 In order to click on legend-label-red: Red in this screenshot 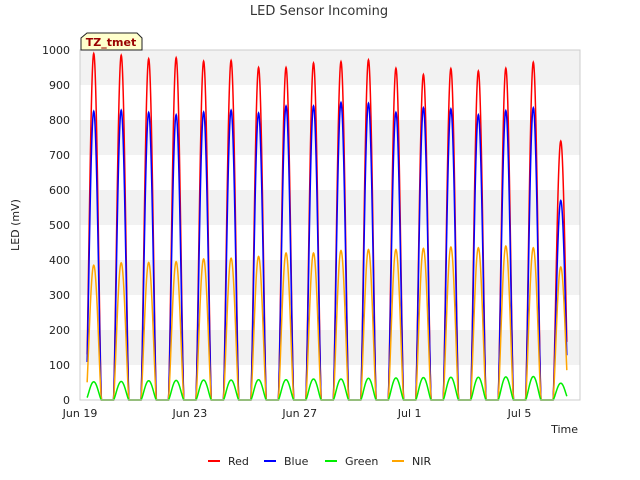, I will do `click(238, 461)`.